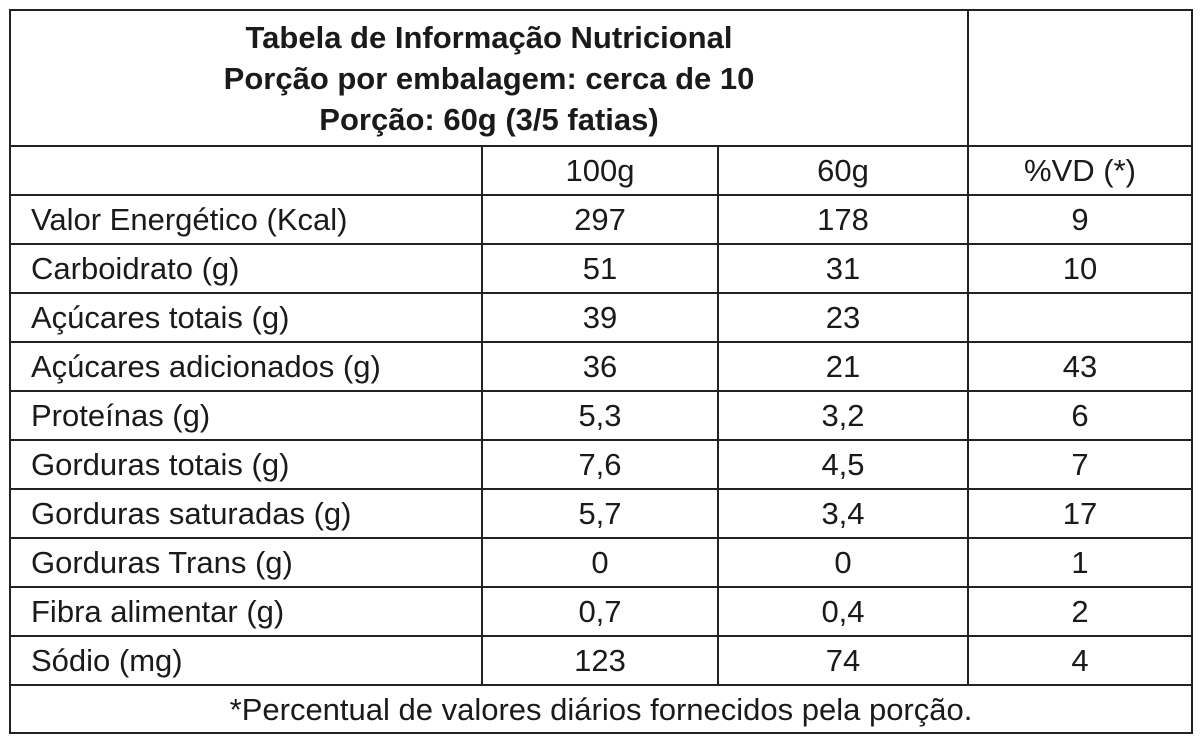  I want to click on nutrient-name: Gorduras totais (g), so click(246, 464).